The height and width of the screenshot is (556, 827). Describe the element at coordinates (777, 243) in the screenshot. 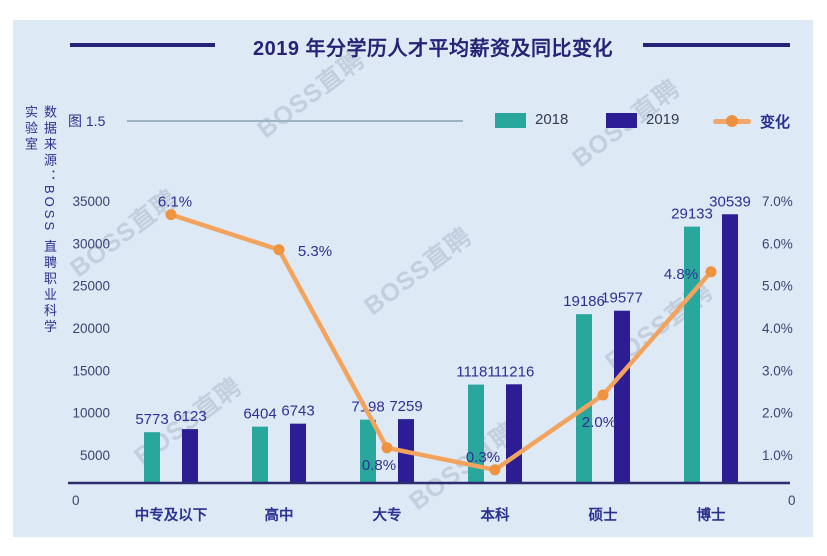

I see `right-axis-tick: 6.0%` at that location.